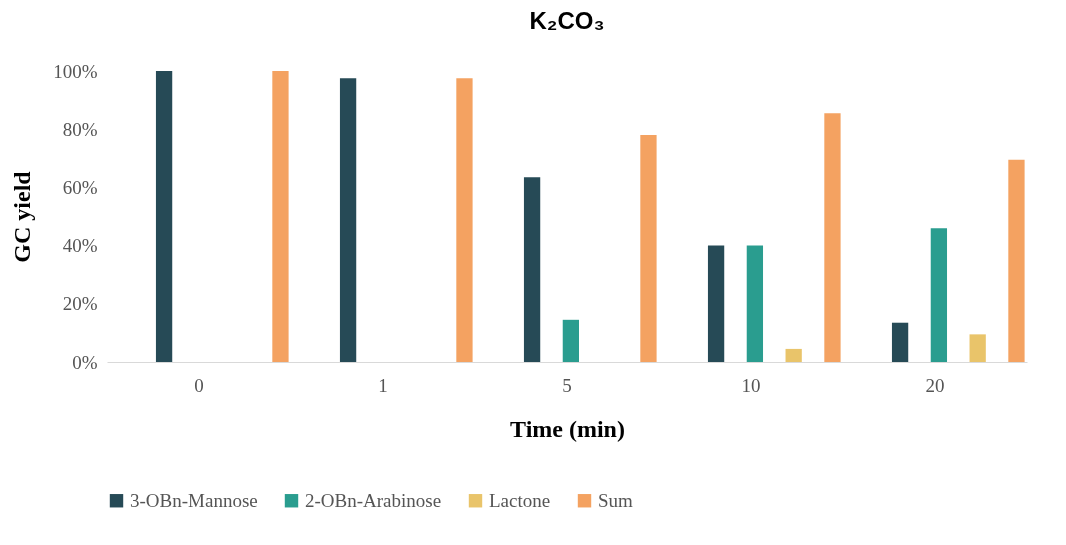 The width and height of the screenshot is (1066, 545). I want to click on y-axis-title: GC yield, so click(22, 216).